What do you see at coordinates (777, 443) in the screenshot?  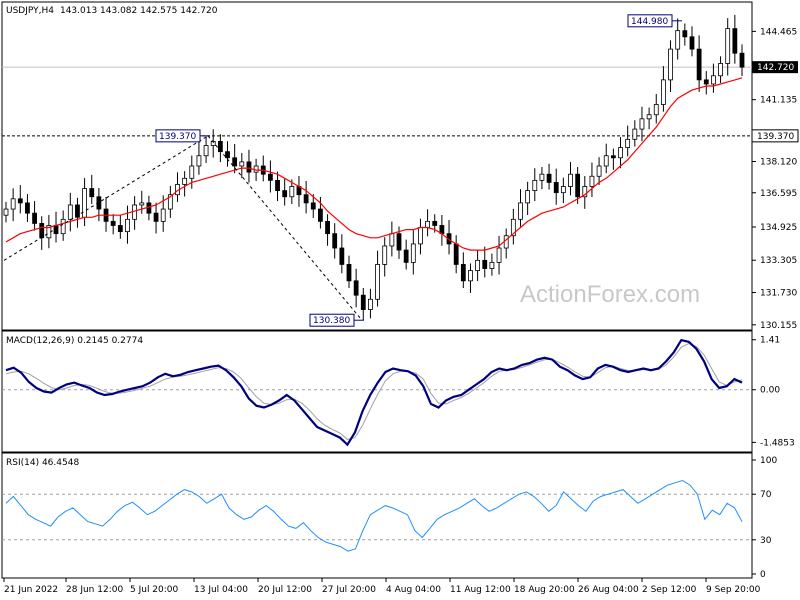 I see `macd-ytick-label: -1.4853` at bounding box center [777, 443].